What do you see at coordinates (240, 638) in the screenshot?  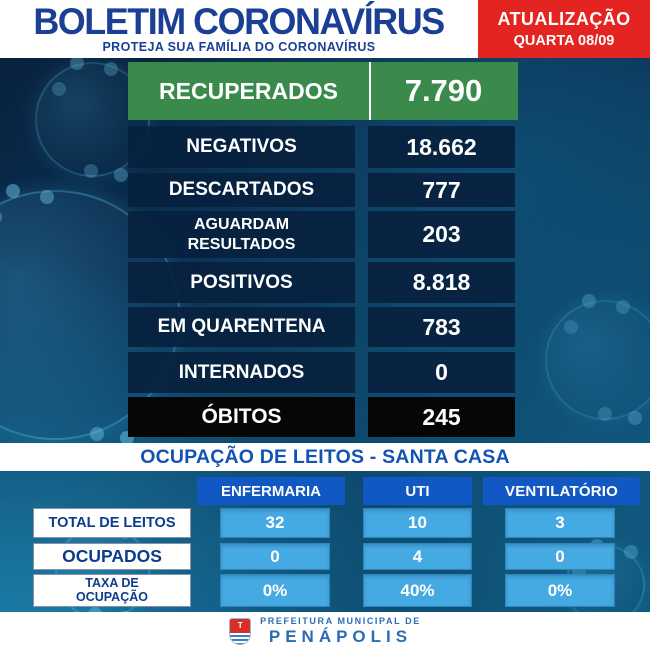 I see `crest-shield-stripes` at bounding box center [240, 638].